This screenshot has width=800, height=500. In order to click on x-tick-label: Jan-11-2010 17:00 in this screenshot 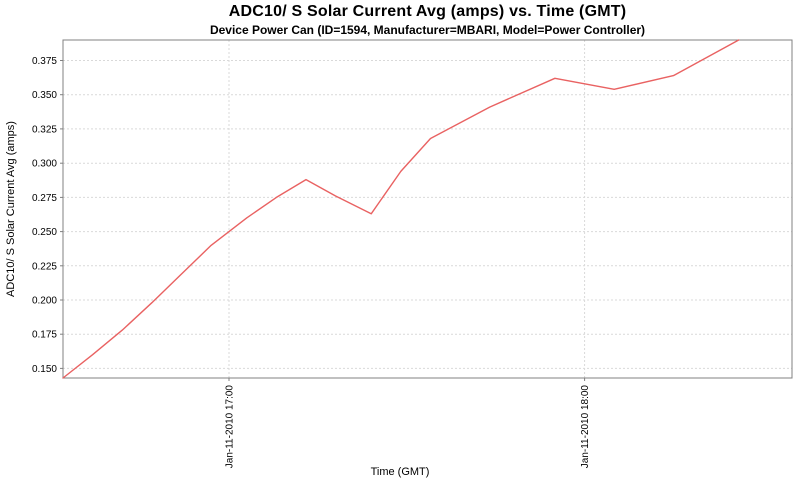, I will do `click(230, 427)`.